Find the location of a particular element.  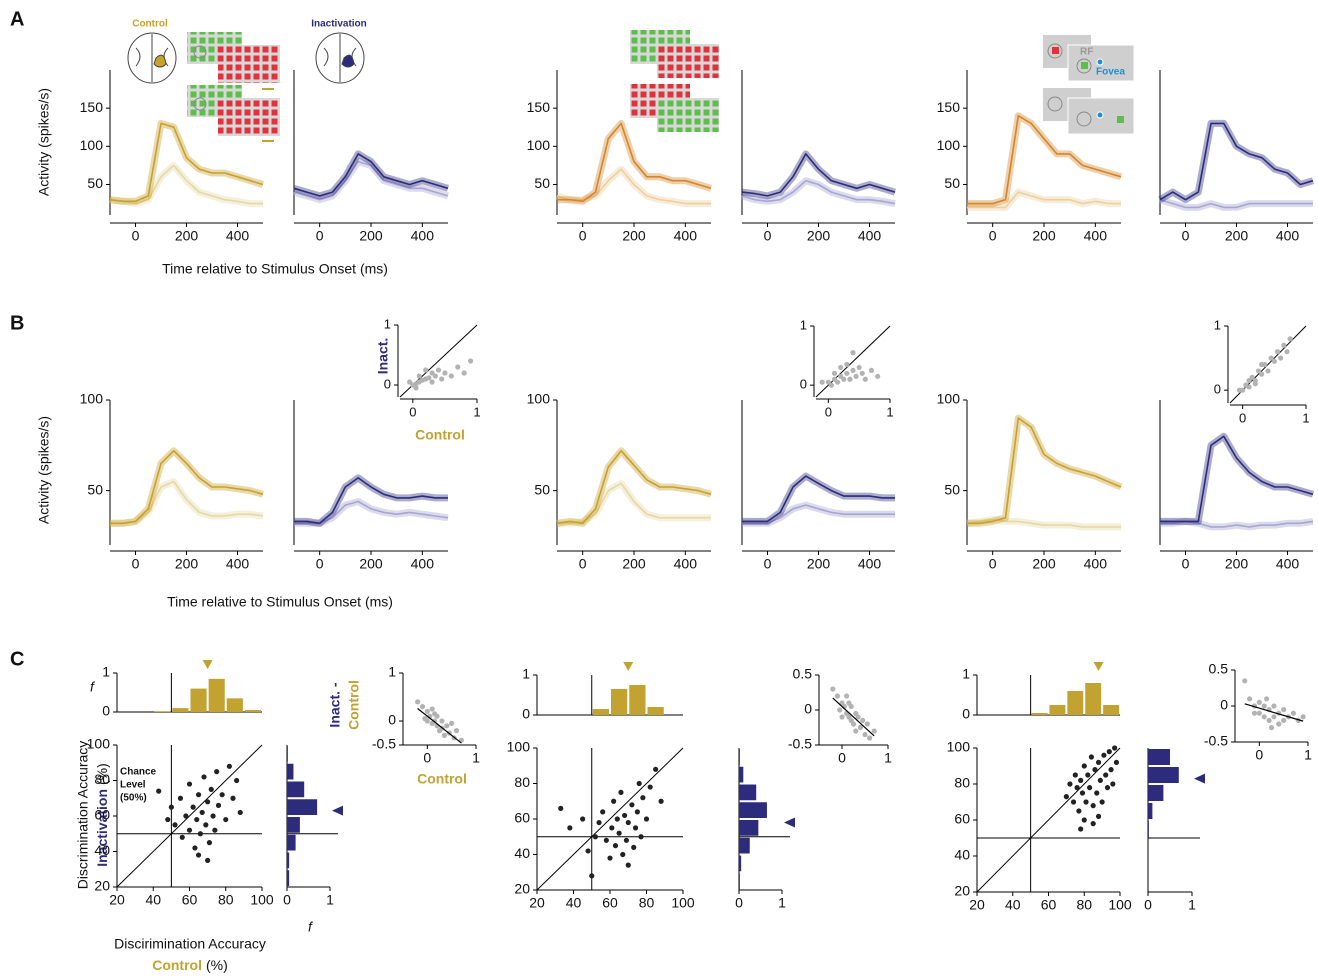

diagonal is located at coordinates (610, 819).